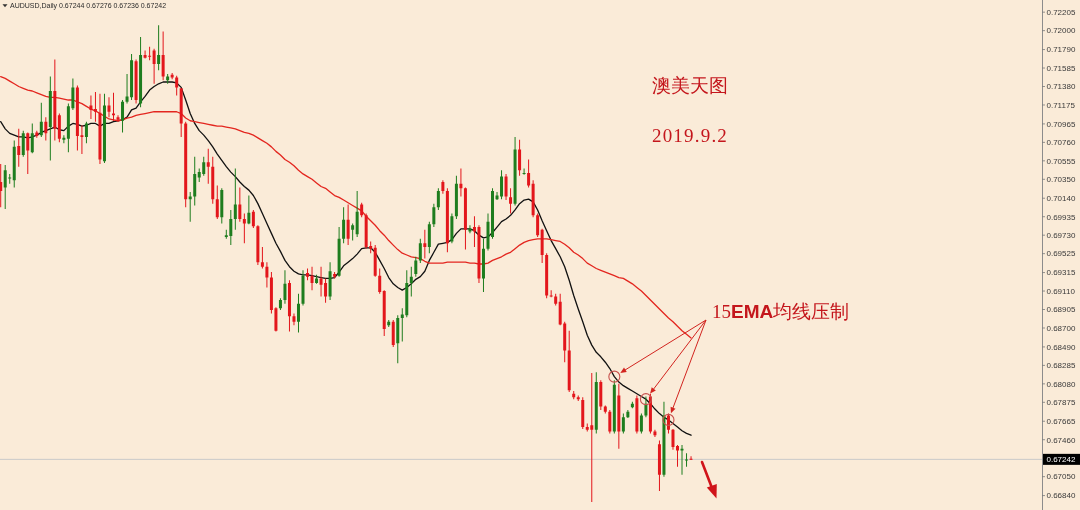 The width and height of the screenshot is (1080, 510). I want to click on y-tick-label: 0.67050, so click(1061, 477).